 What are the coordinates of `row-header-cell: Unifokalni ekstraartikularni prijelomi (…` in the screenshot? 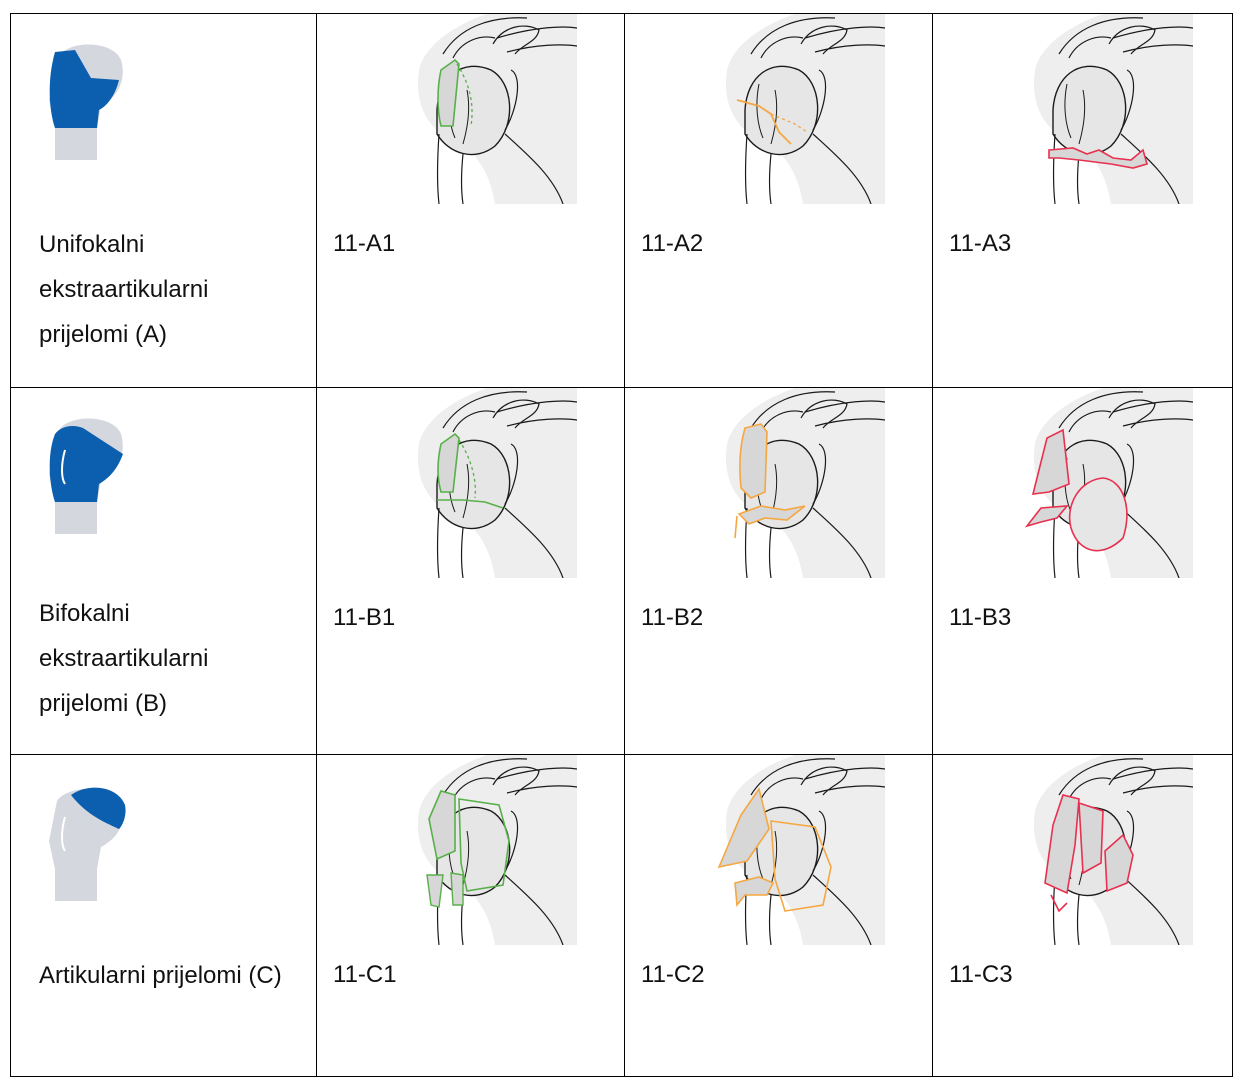 It's located at (163, 200).